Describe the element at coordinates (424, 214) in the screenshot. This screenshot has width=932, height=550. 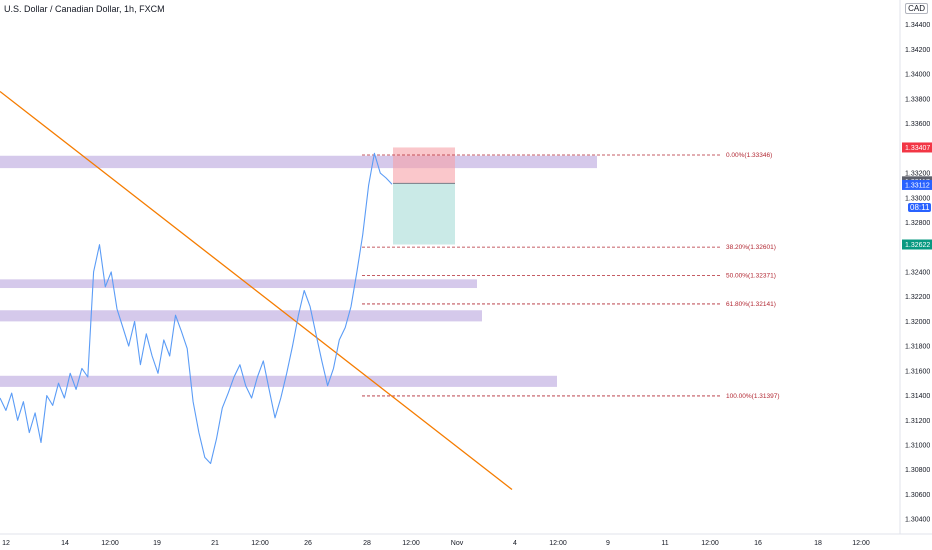
I see `position-target-area` at that location.